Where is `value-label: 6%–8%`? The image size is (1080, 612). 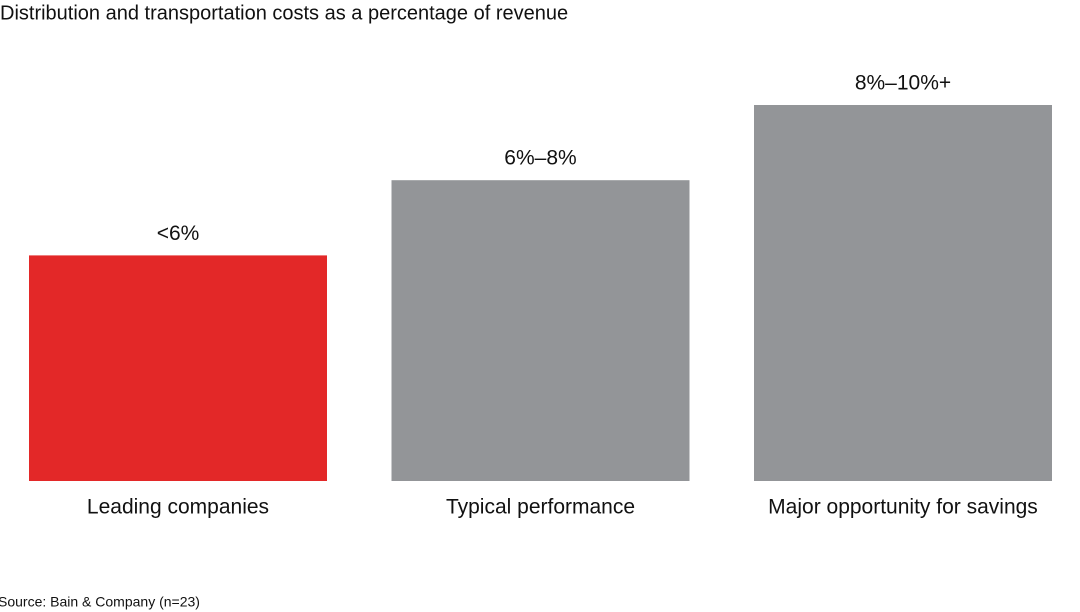 value-label: 6%–8% is located at coordinates (540, 158).